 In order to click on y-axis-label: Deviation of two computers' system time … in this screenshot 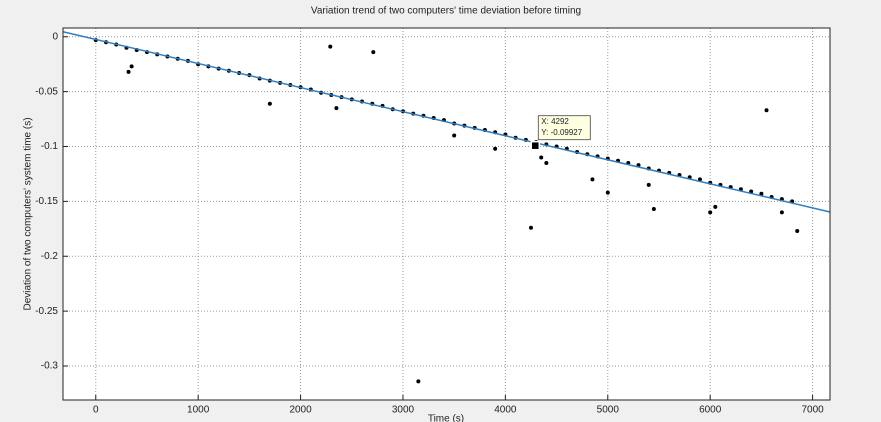, I will do `click(28, 213)`.